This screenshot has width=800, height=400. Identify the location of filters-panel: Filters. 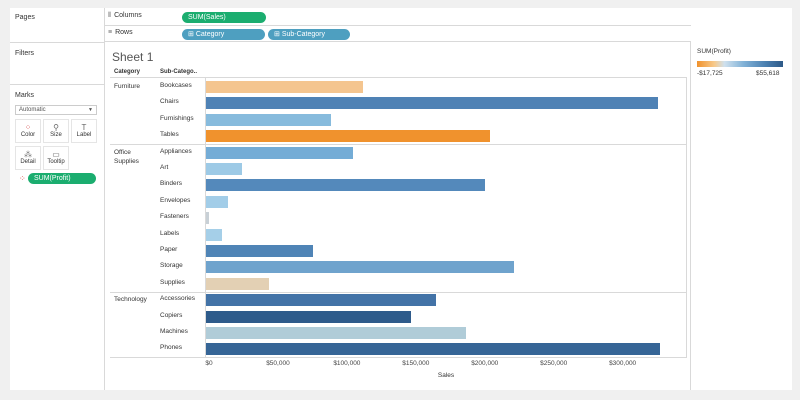
(57, 63).